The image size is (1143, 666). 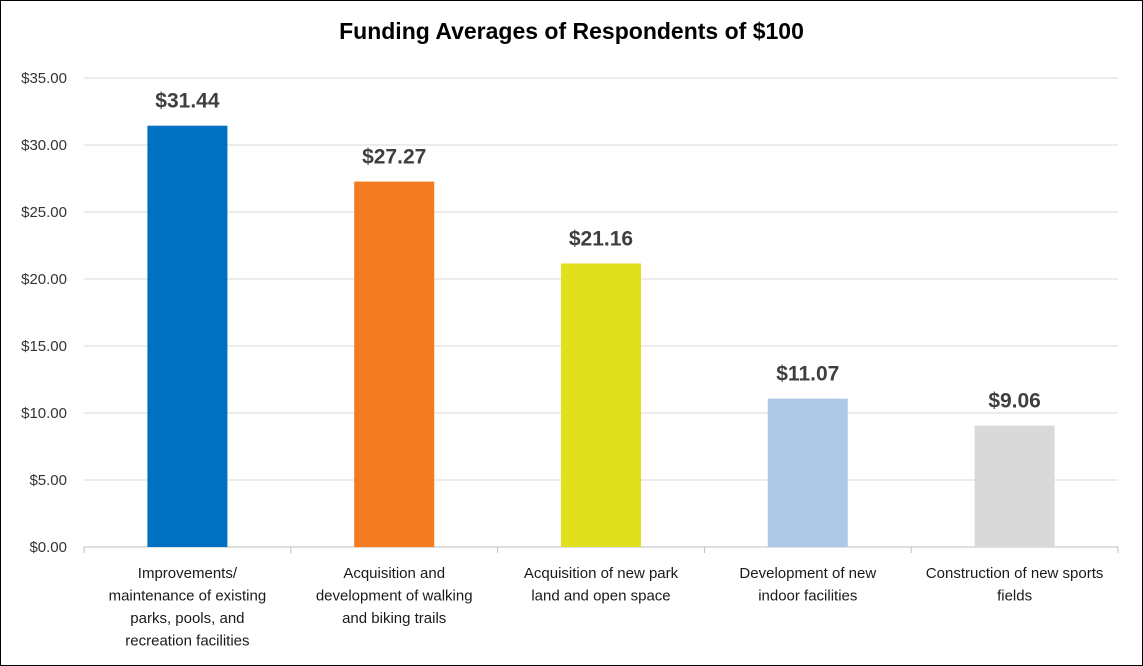 What do you see at coordinates (394, 157) in the screenshot?
I see `data-label: $27.27` at bounding box center [394, 157].